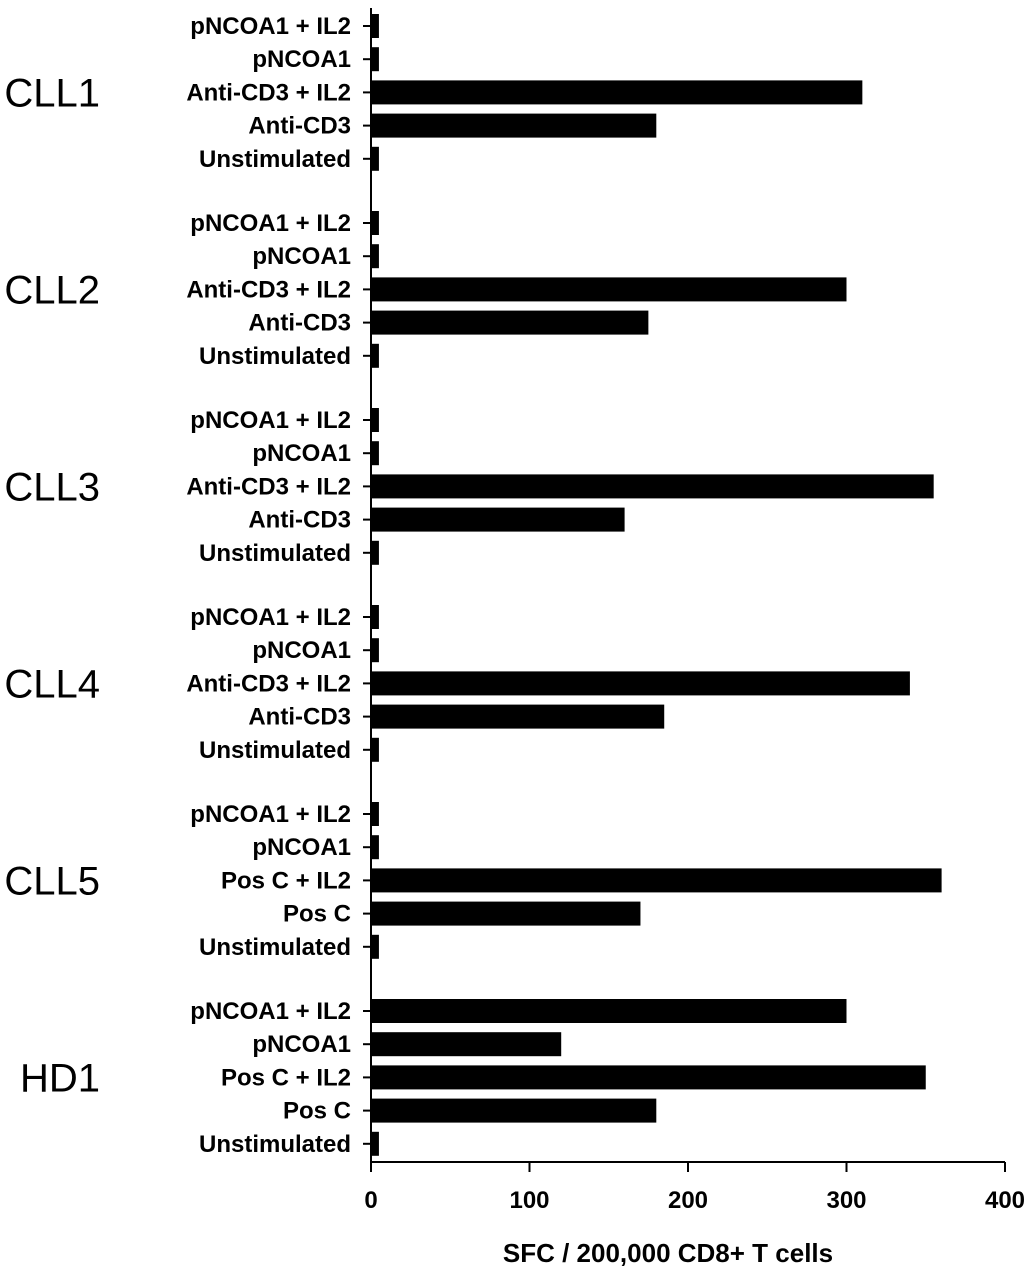  What do you see at coordinates (60, 1078) in the screenshot?
I see `group-label: HD1` at bounding box center [60, 1078].